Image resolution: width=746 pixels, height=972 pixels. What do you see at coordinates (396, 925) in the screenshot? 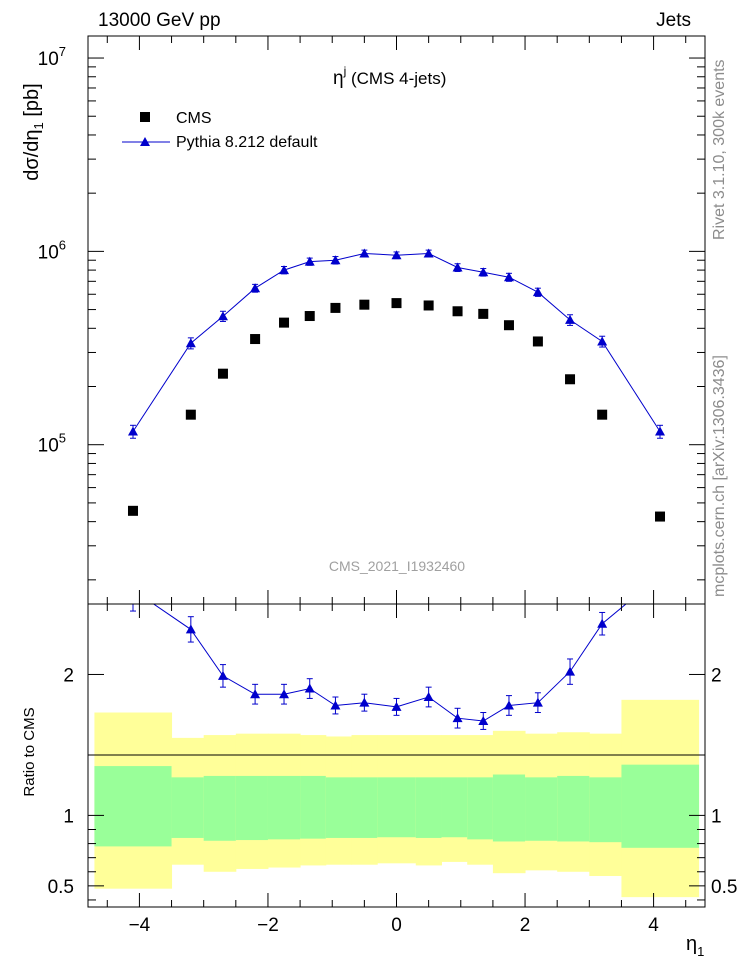
I see `x-tick-label: 0` at bounding box center [396, 925].